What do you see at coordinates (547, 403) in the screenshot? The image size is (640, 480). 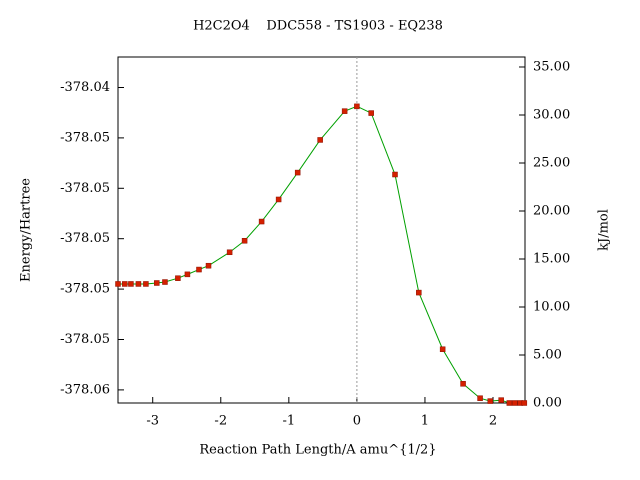 I see `y2-tick-label: 0.00` at bounding box center [547, 403].